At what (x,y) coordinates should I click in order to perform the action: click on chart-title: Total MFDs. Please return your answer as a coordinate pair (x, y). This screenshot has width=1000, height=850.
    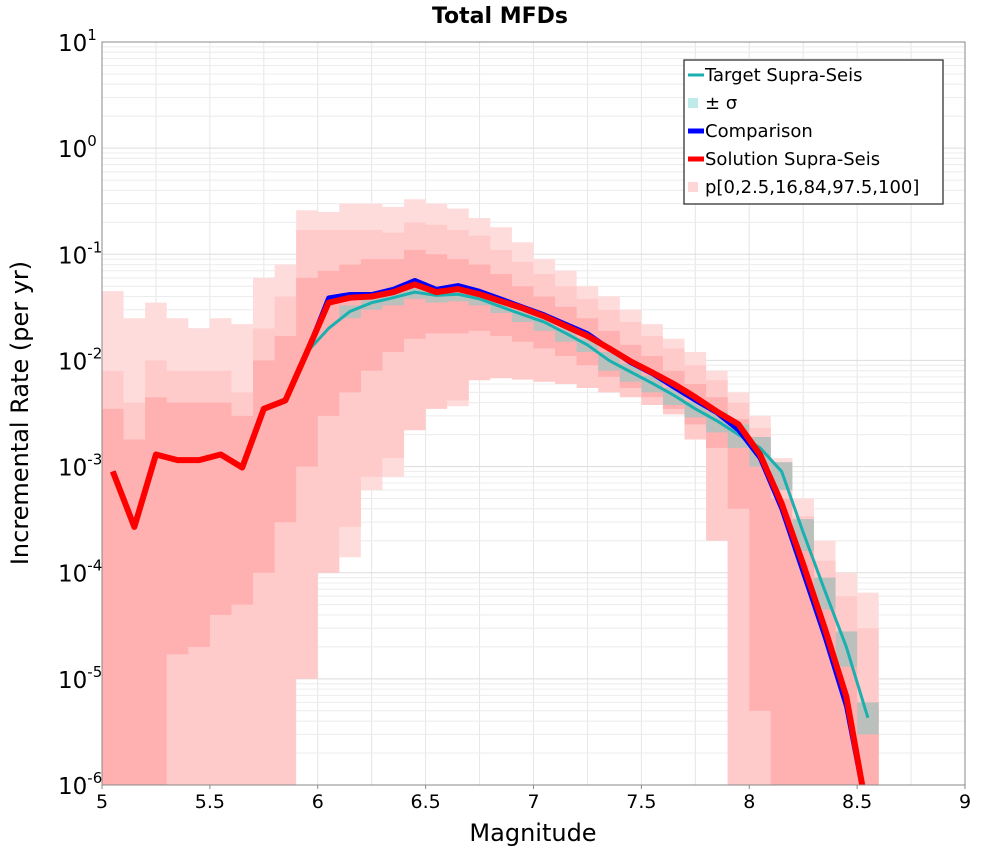
    Looking at the image, I should click on (500, 16).